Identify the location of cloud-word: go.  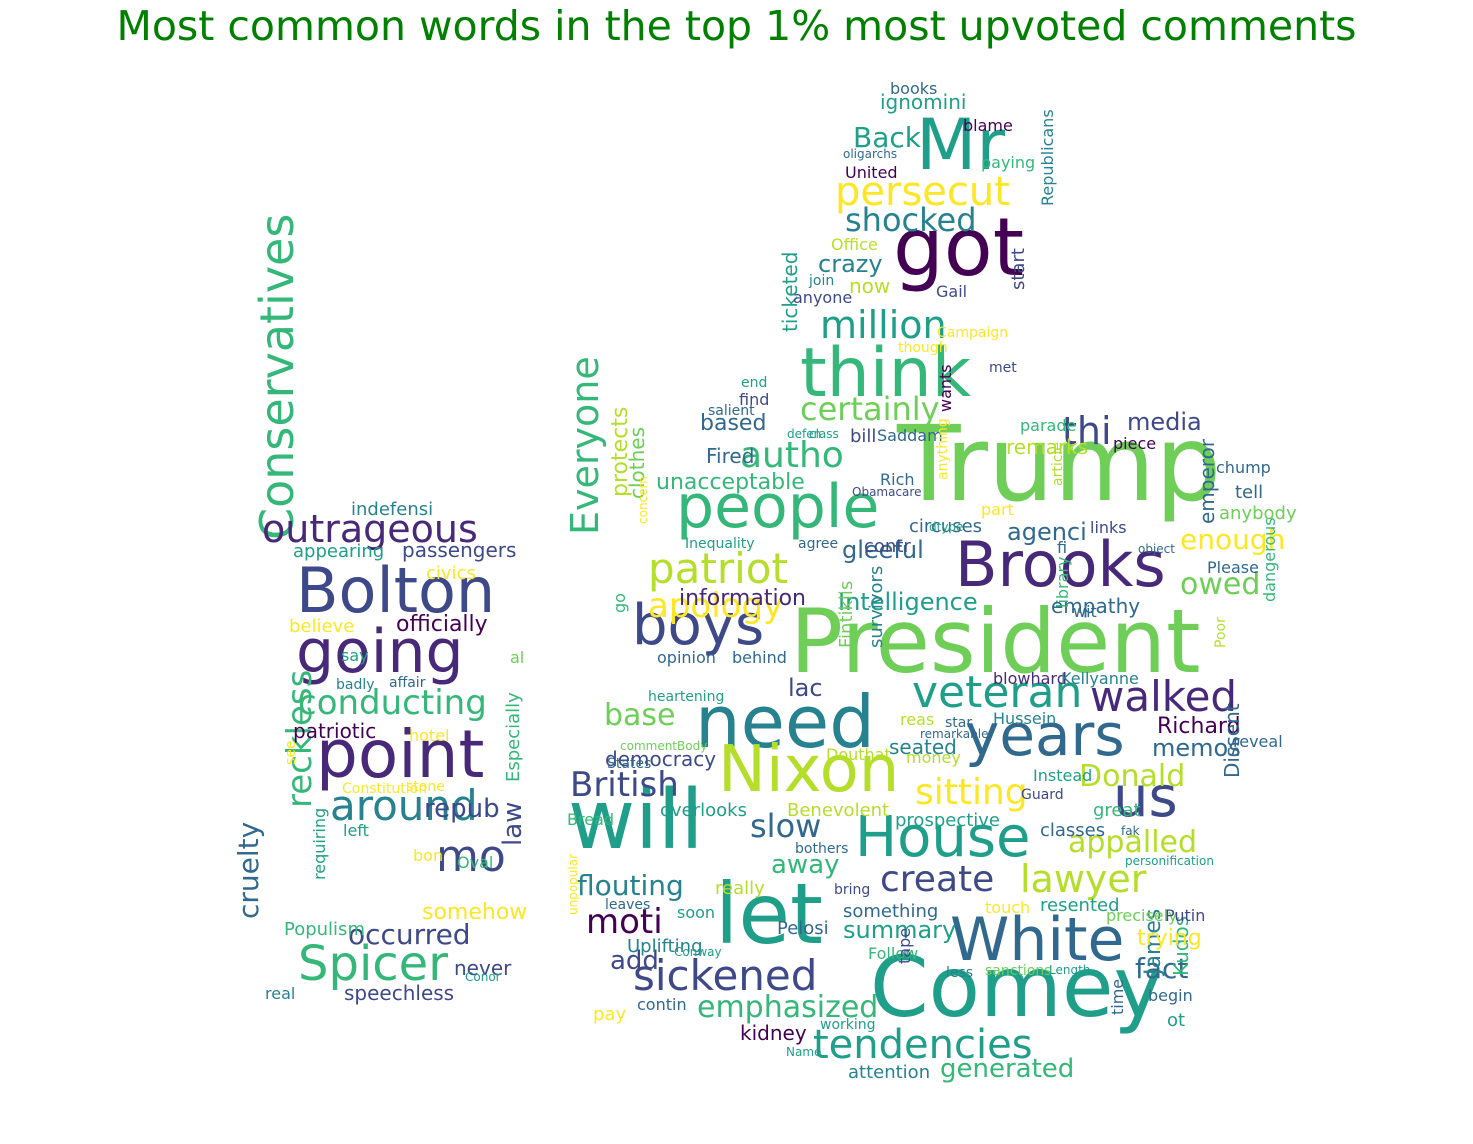
(619, 603).